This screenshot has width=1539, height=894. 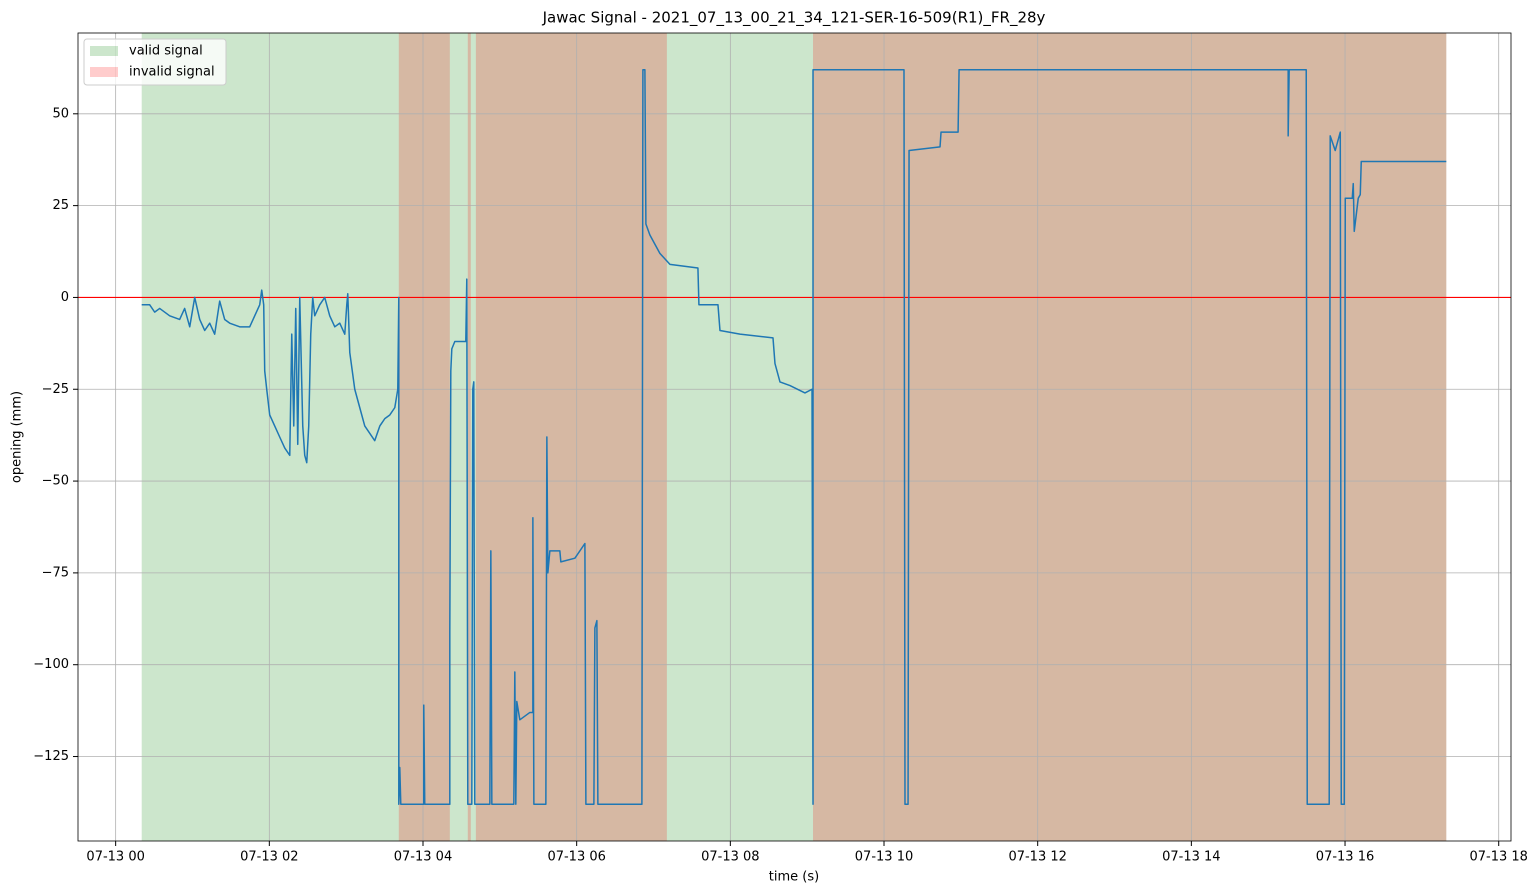 What do you see at coordinates (423, 857) in the screenshot?
I see `x-tick-label: 07-13 04` at bounding box center [423, 857].